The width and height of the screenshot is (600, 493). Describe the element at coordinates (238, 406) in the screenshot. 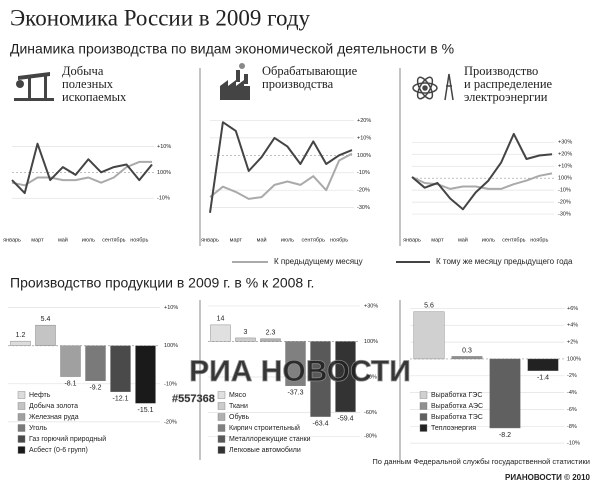

I see `legend-label: Ткани` at that location.